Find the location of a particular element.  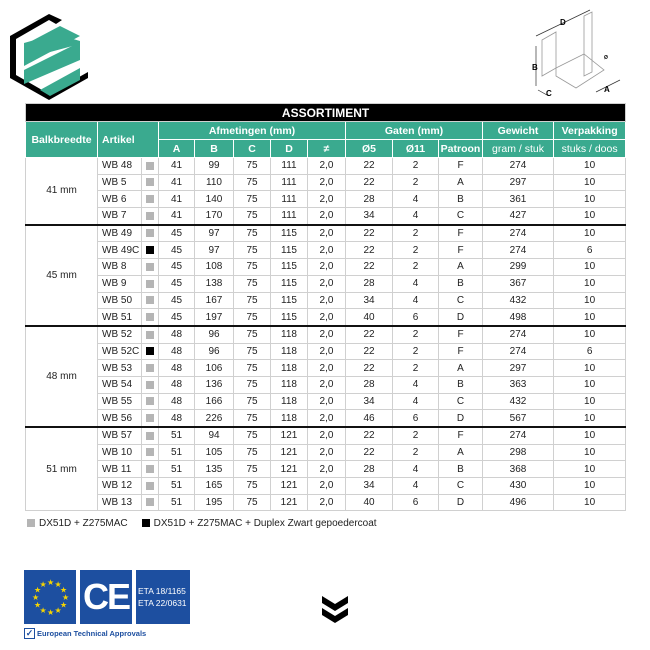

table-row: WB 55 48 166 75 118 2,0 34 4 C 432 10 is located at coordinates (326, 401).